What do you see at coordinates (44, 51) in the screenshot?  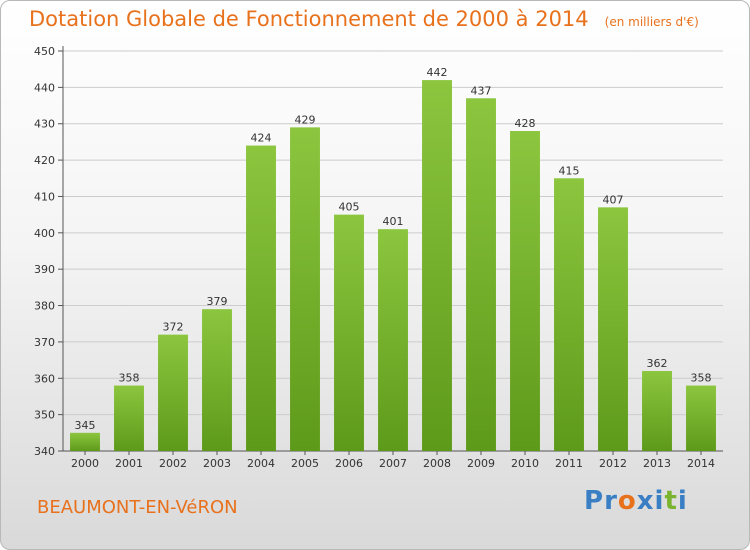 I see `y-tick-label: 450` at bounding box center [44, 51].